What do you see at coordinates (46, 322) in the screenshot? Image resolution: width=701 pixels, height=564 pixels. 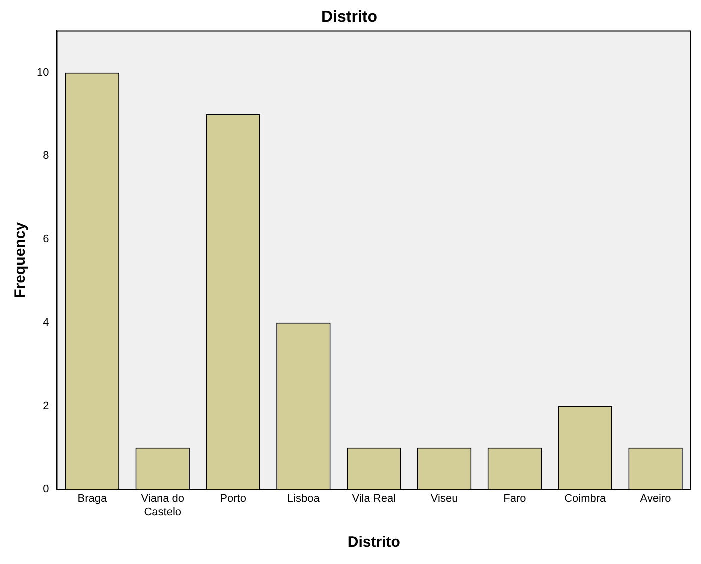 I see `y-tick-label: 4` at bounding box center [46, 322].